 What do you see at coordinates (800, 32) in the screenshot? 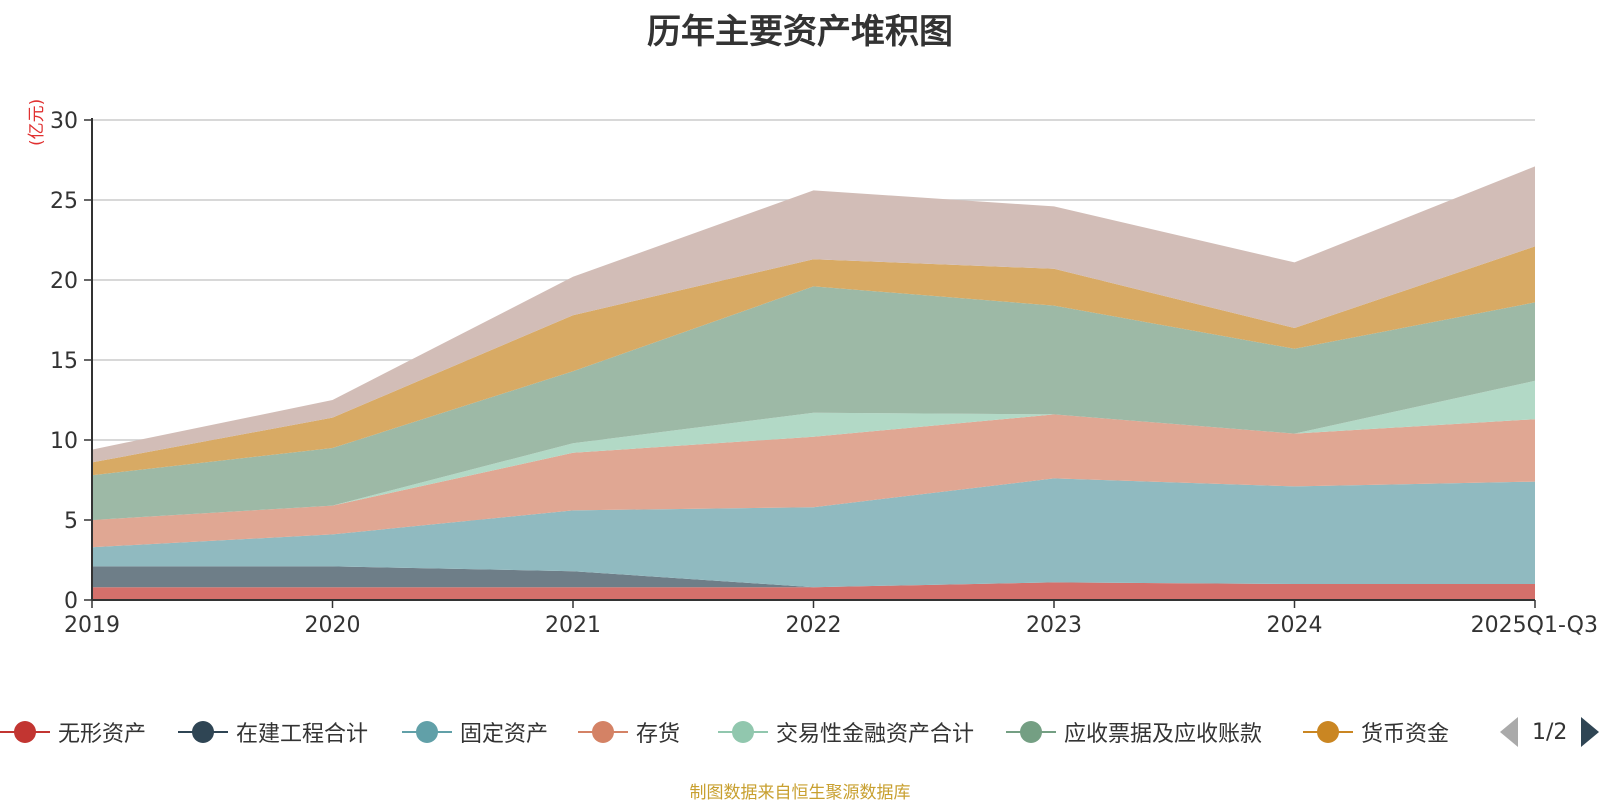
I see `chart-title: 历年主要资产堆积图` at bounding box center [800, 32].